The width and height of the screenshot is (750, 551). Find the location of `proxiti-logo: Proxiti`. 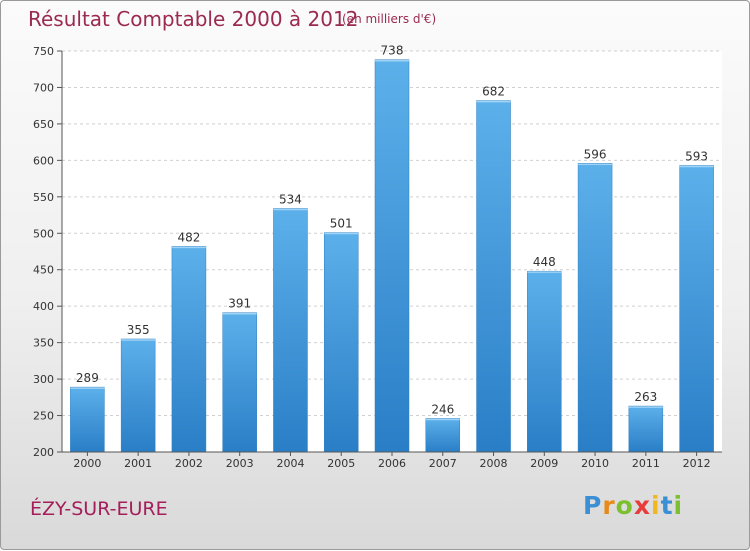

proxiti-logo: Proxiti is located at coordinates (633, 505).